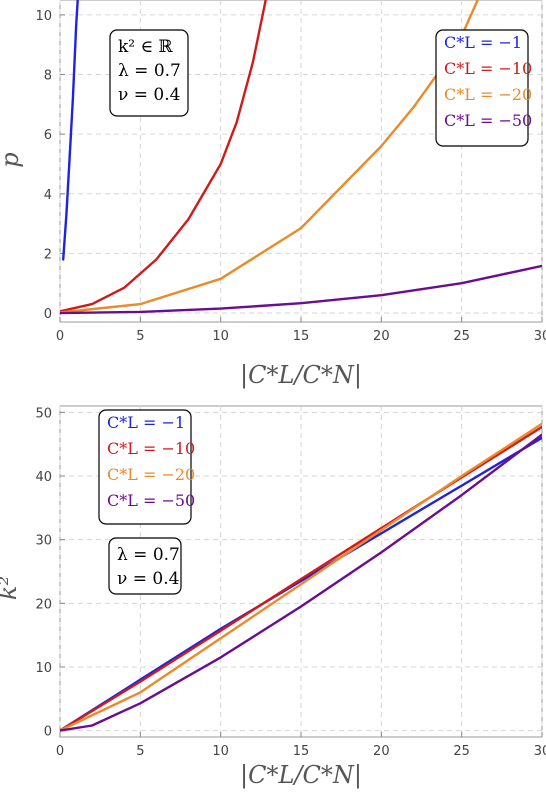 Image resolution: width=546 pixels, height=805 pixels. I want to click on y-tick-label: 2, so click(48, 254).